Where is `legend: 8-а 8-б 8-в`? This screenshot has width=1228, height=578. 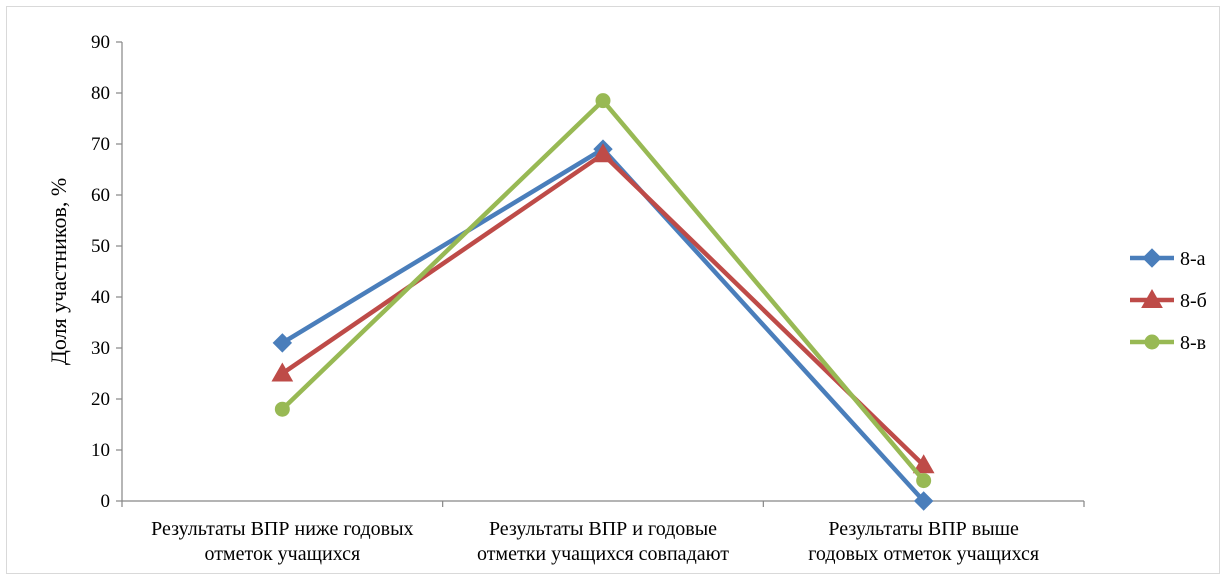 legend: 8-а 8-б 8-в is located at coordinates (1168, 301).